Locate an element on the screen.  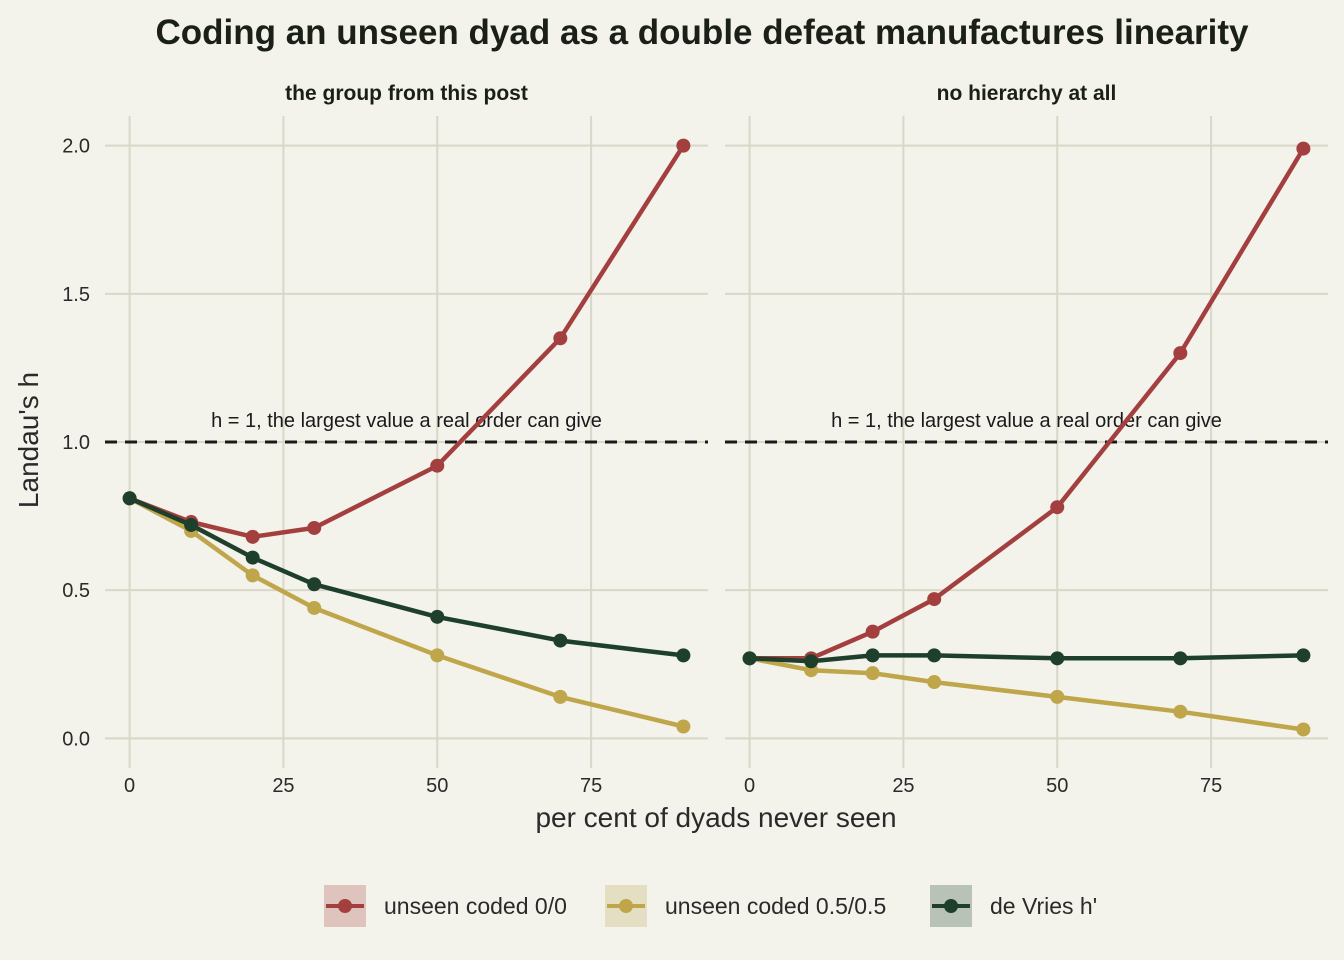
panel-label: no hierarchy at all is located at coordinates (1027, 93).